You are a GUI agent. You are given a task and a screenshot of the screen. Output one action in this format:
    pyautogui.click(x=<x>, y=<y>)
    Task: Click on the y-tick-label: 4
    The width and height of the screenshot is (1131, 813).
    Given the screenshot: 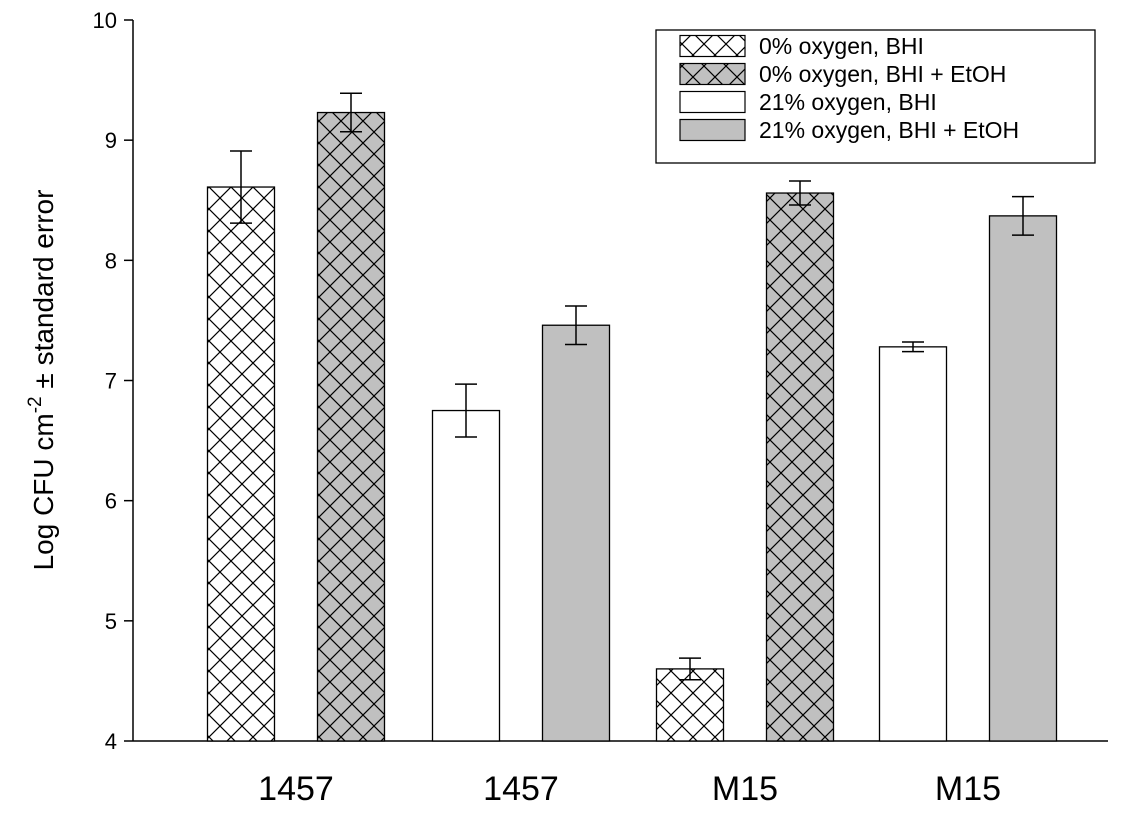 What is the action you would take?
    pyautogui.click(x=111, y=741)
    